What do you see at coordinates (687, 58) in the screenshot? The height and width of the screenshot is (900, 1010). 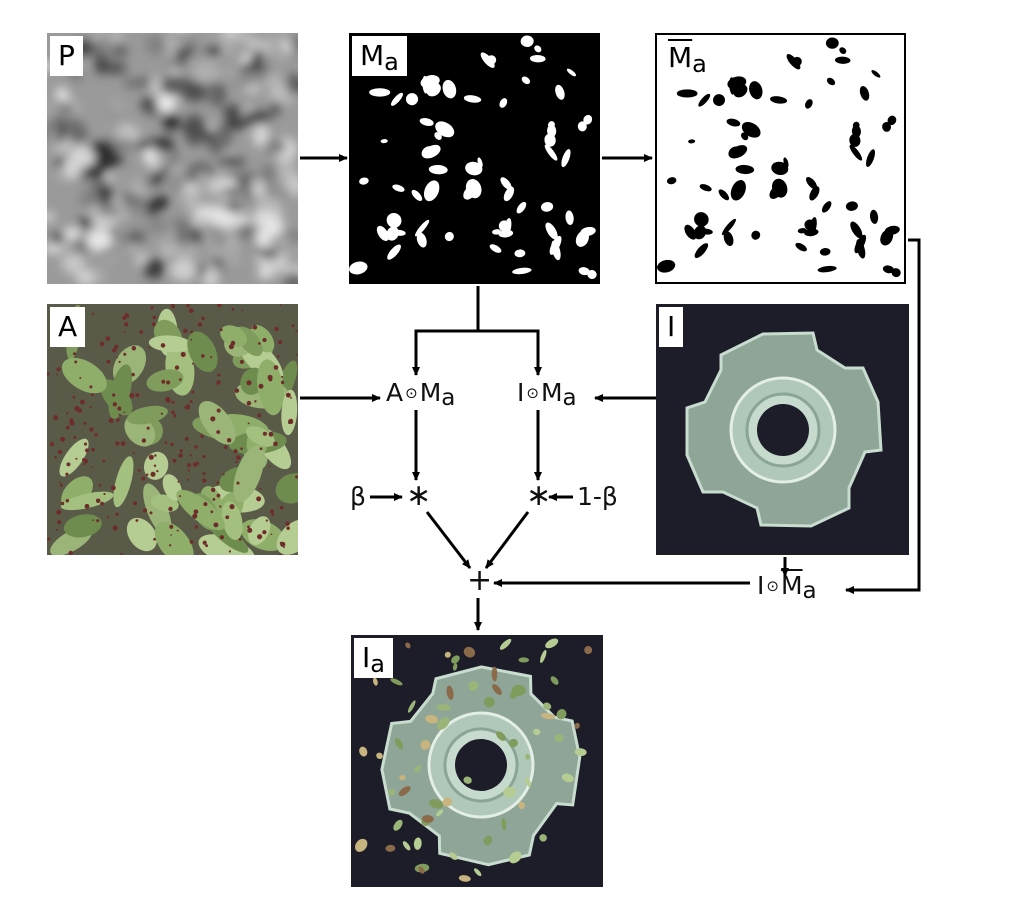 I see `panel-label-ma-bar: Ma` at bounding box center [687, 58].